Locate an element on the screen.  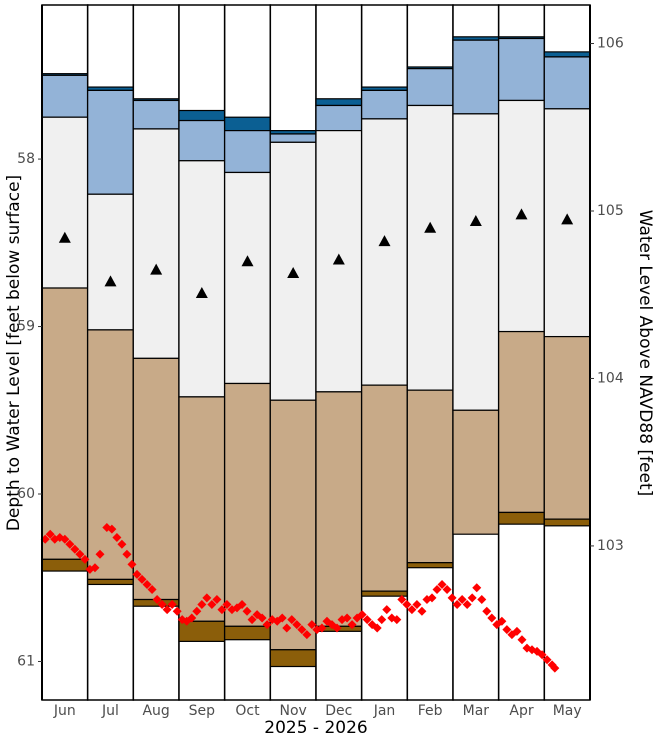
x-tick-label: Jul is located at coordinates (110, 711).